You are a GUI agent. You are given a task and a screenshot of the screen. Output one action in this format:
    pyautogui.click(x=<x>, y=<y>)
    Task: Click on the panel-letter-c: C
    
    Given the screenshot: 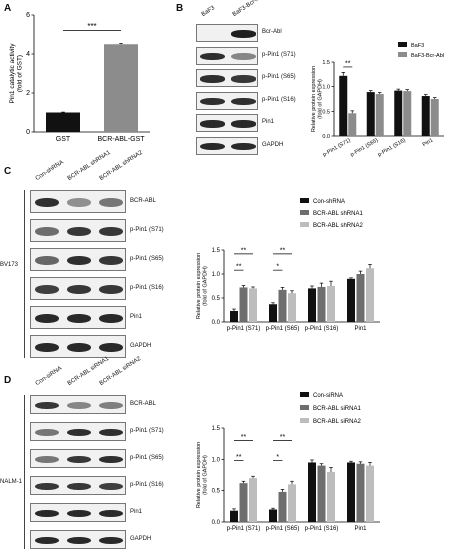 What is the action you would take?
    pyautogui.click(x=8, y=171)
    